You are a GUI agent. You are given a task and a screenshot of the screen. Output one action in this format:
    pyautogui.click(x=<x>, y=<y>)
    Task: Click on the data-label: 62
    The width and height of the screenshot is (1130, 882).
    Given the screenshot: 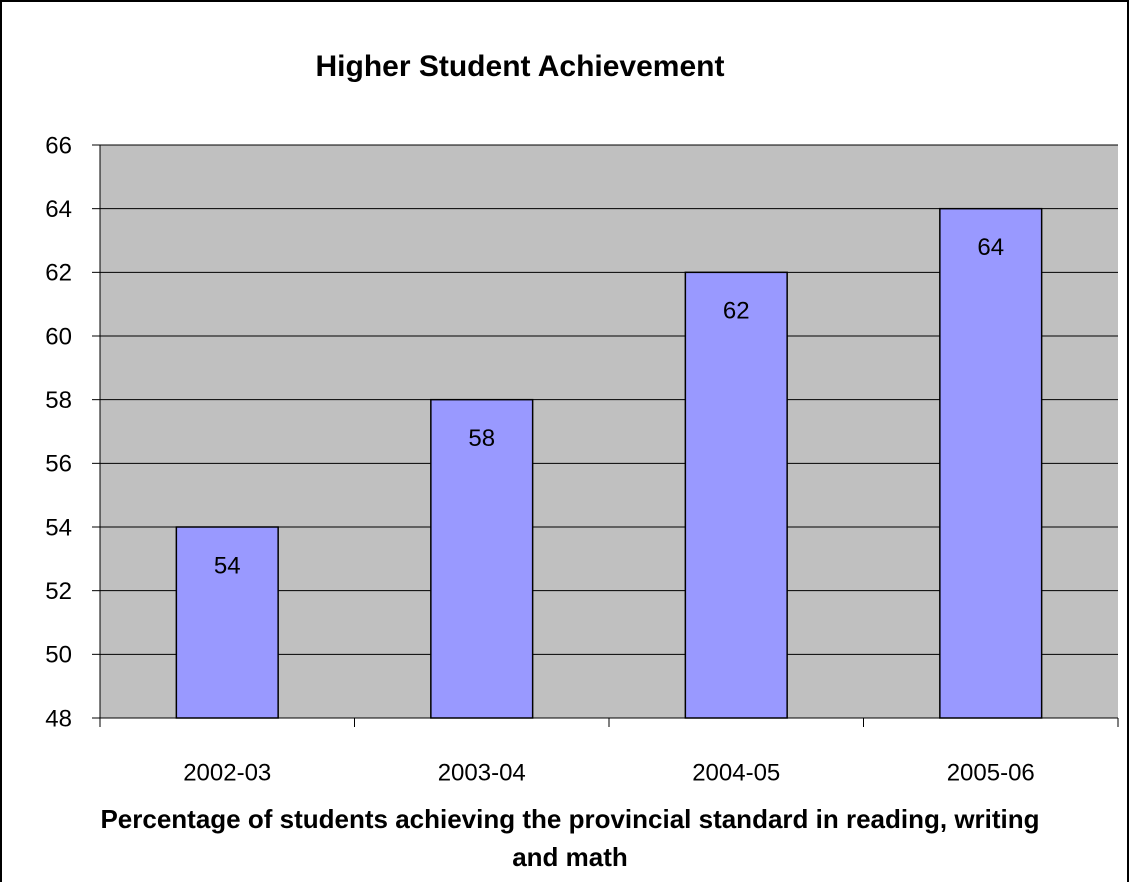 What is the action you would take?
    pyautogui.click(x=736, y=311)
    